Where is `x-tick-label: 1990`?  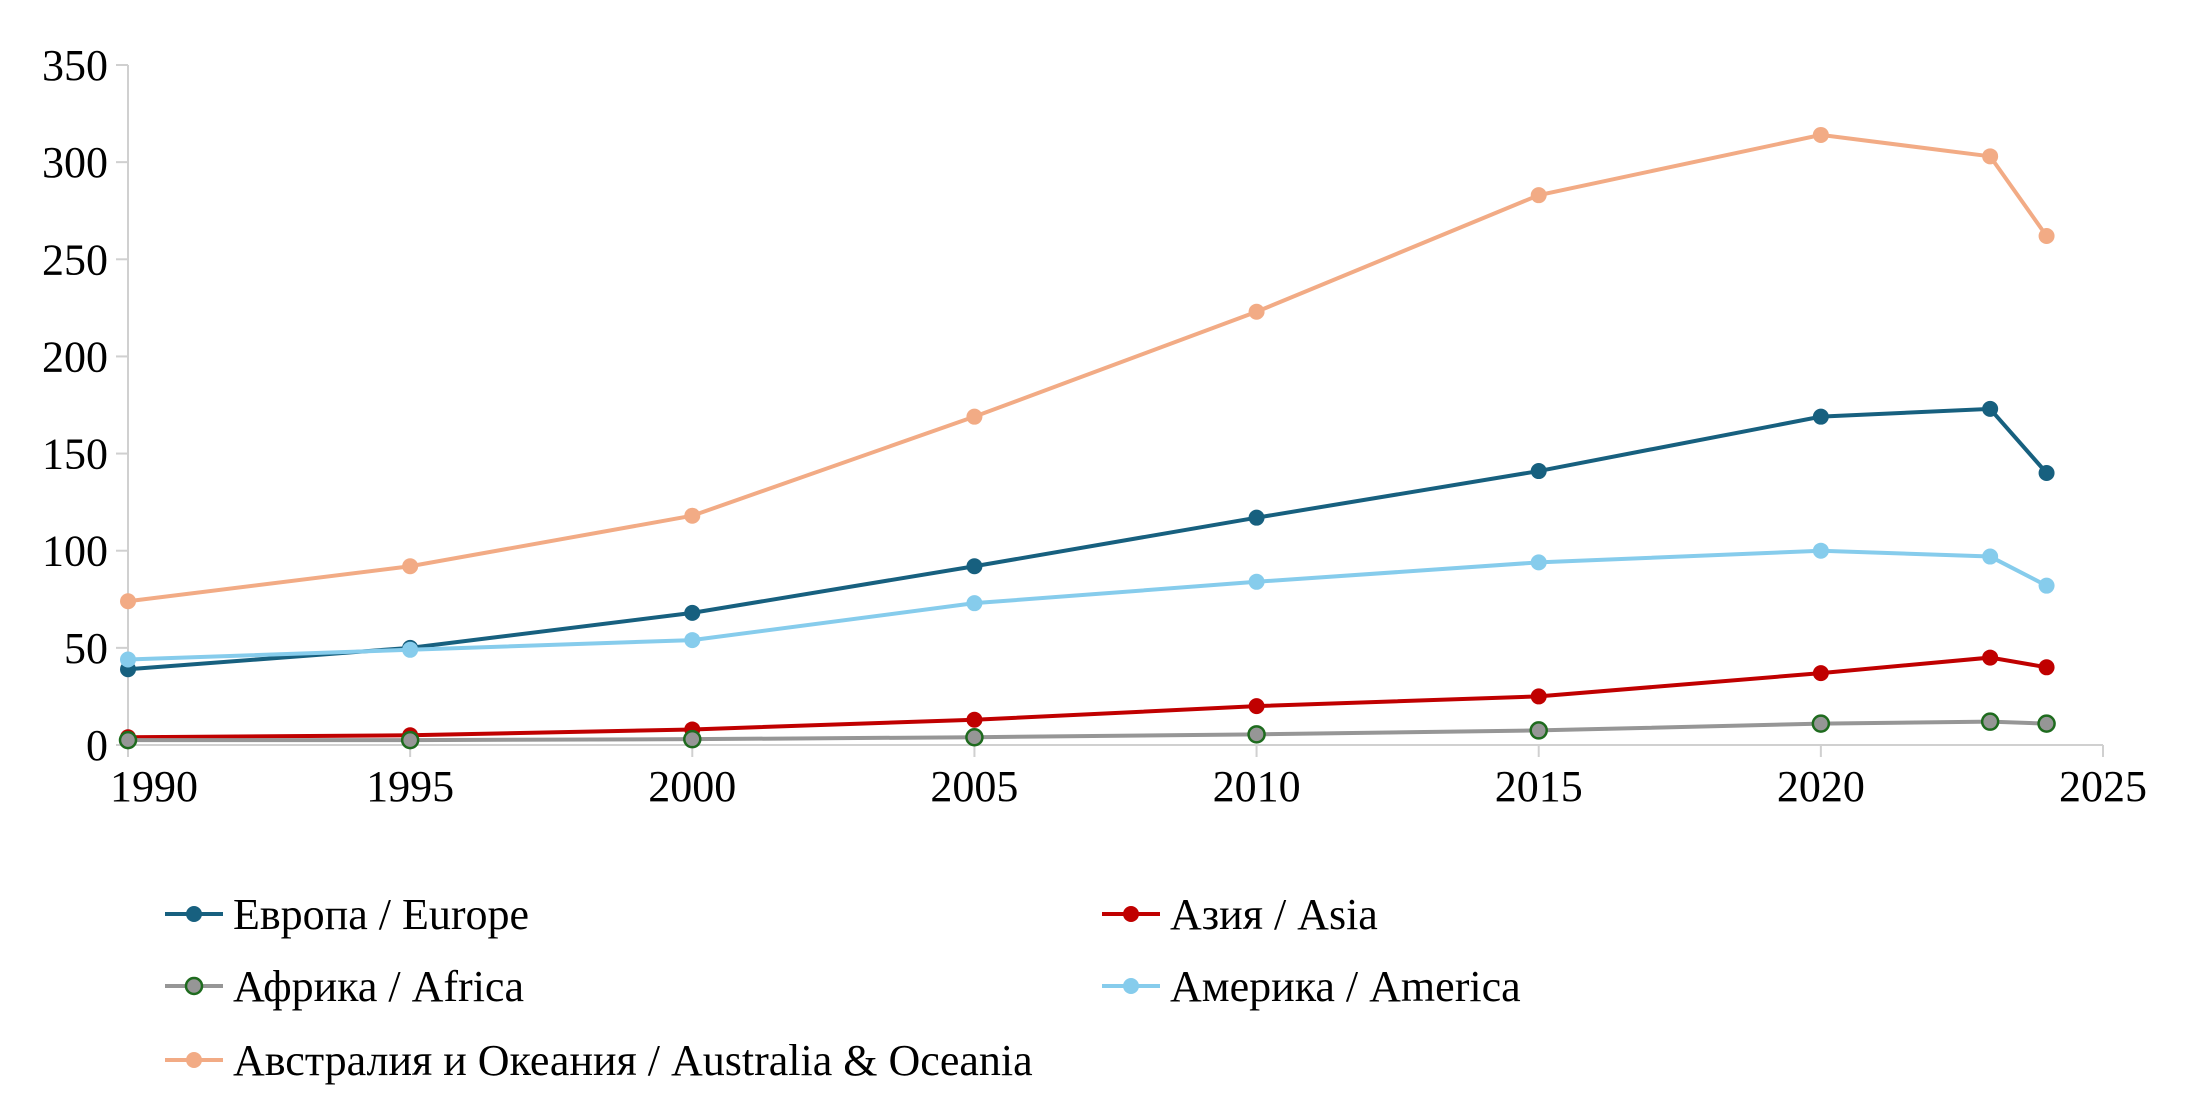 x-tick-label: 1990 is located at coordinates (154, 786).